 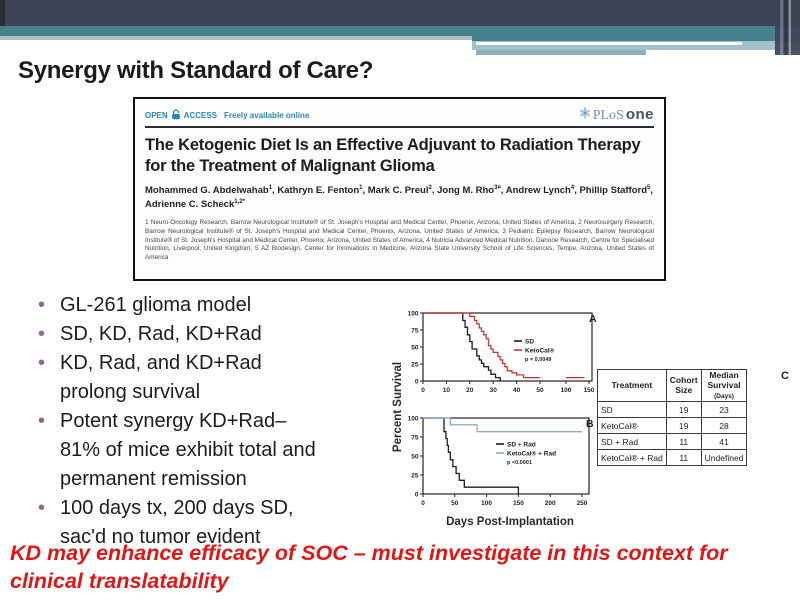 What do you see at coordinates (632, 442) in the screenshot?
I see `table-cell: SD + Rad` at bounding box center [632, 442].